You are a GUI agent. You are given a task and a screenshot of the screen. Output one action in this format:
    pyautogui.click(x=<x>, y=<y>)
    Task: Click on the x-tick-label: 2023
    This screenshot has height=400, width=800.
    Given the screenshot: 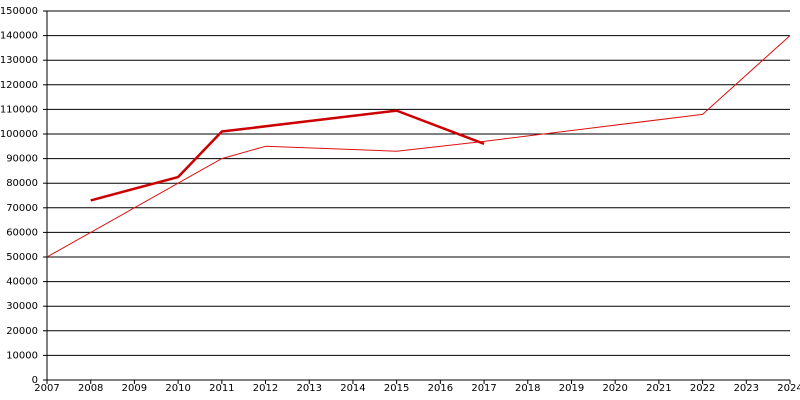 What is the action you would take?
    pyautogui.click(x=746, y=388)
    